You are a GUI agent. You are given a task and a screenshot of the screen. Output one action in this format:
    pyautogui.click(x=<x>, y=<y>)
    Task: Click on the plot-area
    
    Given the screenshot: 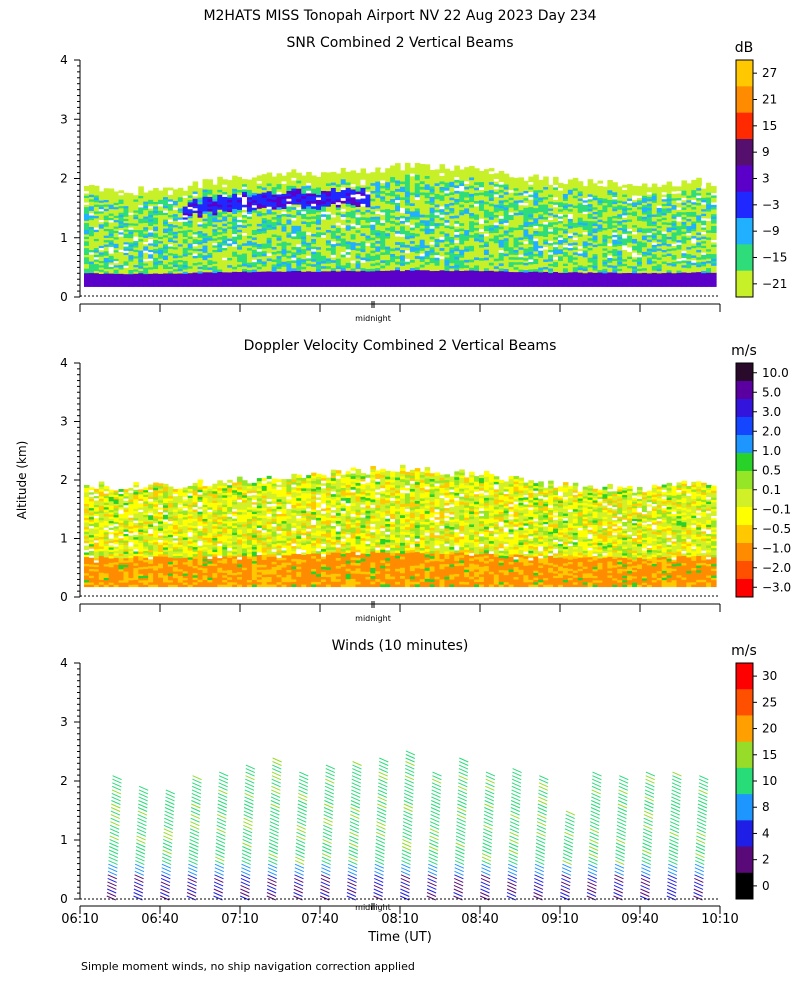 What is the action you would take?
    pyautogui.click(x=400, y=224)
    